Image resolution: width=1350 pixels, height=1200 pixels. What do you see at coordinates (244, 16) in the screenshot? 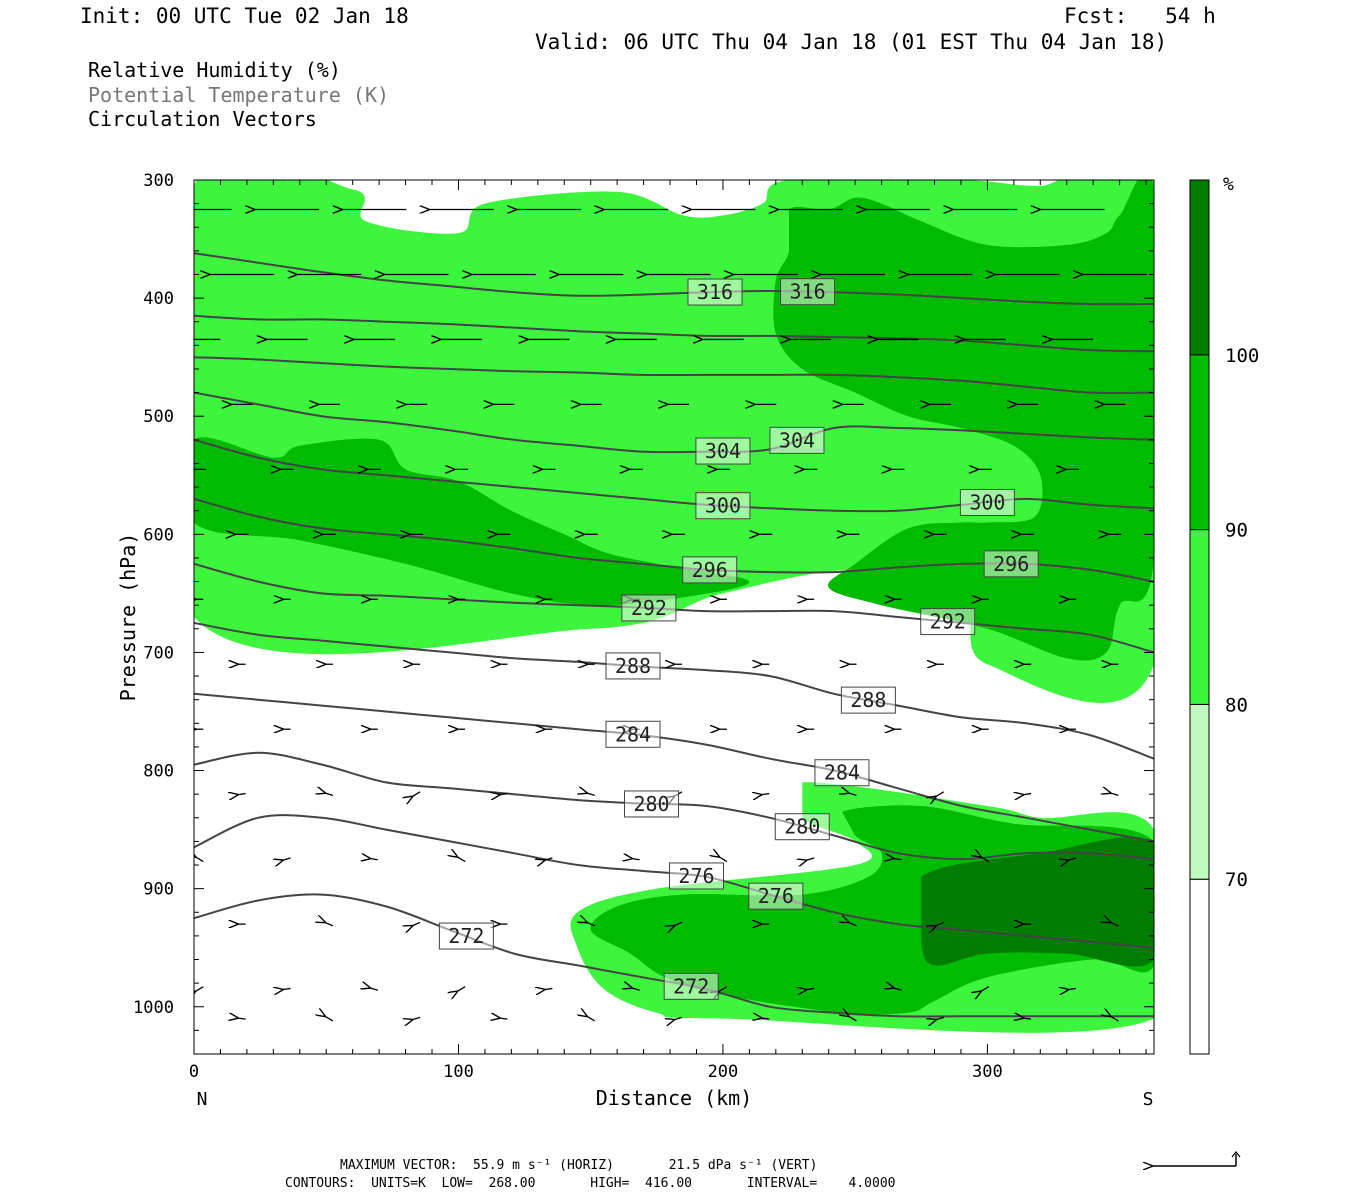
I see `init-time: Init: 00 UTC Tue 02 Jan 18` at bounding box center [244, 16].